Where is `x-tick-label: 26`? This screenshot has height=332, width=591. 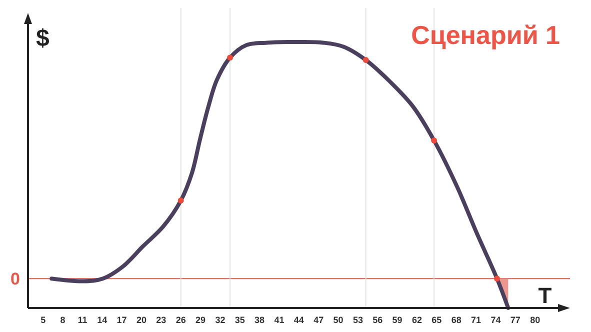 x-tick-label: 26 is located at coordinates (181, 320).